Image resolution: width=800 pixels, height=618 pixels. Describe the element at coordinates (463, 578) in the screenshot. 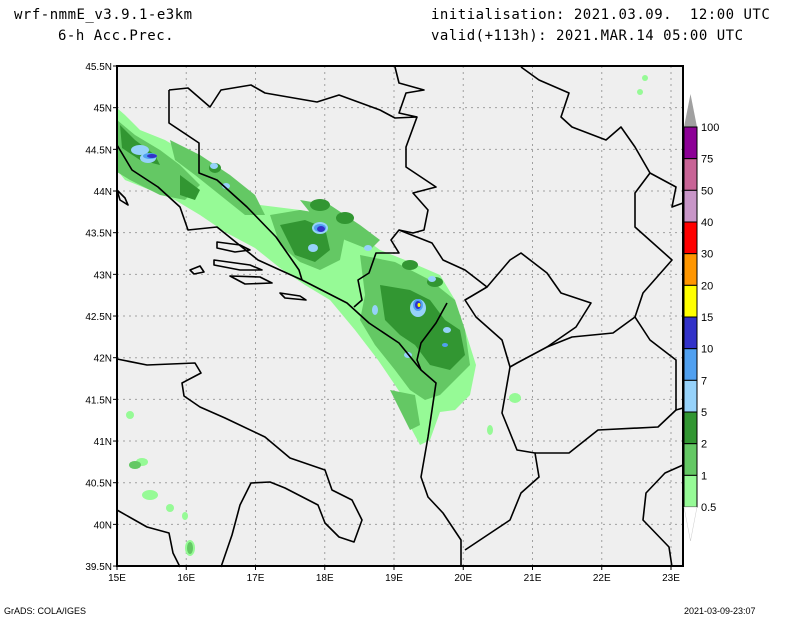

I see `lon-label: 20E` at that location.